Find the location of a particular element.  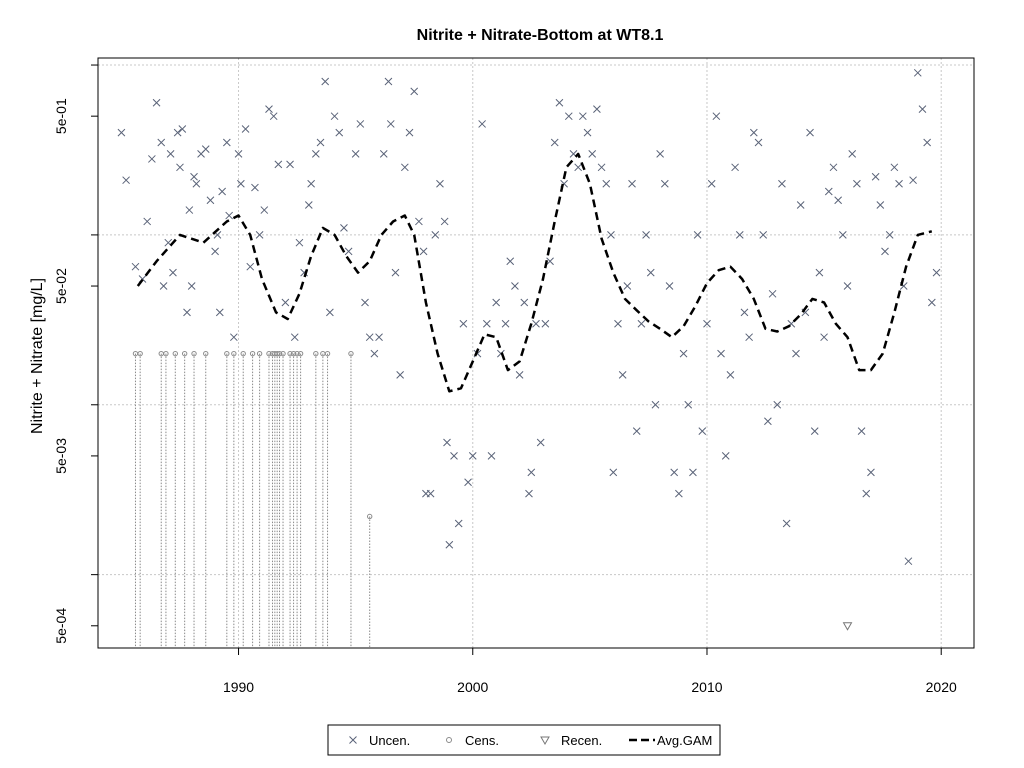

y-axis: 5e-04 5e-03 5e-02 5e-01 is located at coordinates (75, 354).